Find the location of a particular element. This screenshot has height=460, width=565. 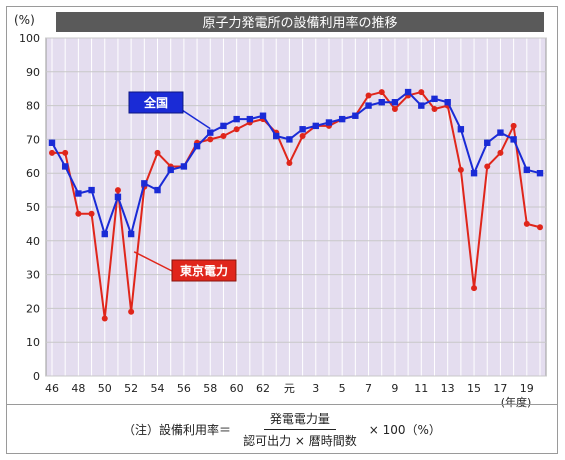

note-suffix: × 100（%） is located at coordinates (404, 430).